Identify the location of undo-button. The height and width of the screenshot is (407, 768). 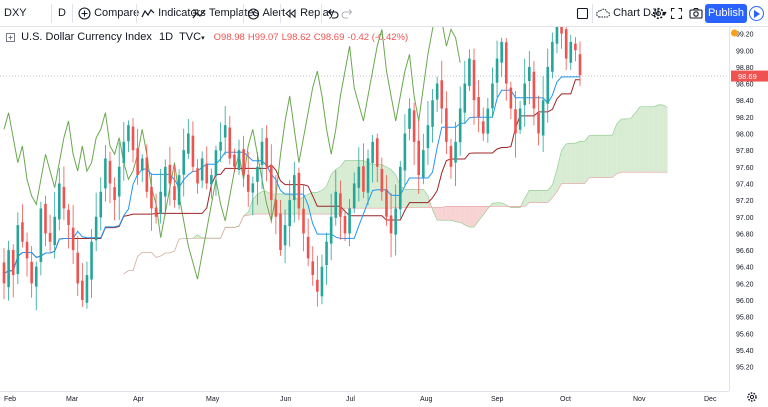
(332, 13).